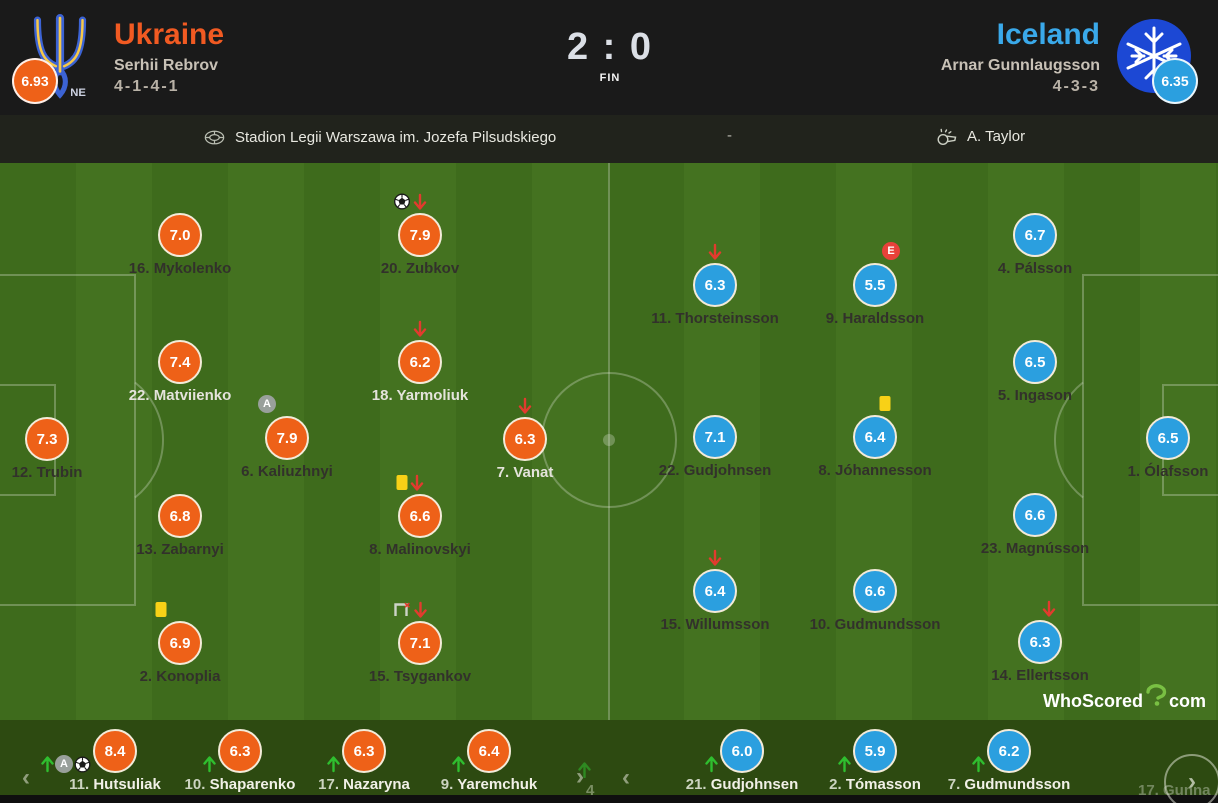 This screenshot has width=1218, height=803. I want to click on ukraine-trident-logo: NE, so click(59, 55).